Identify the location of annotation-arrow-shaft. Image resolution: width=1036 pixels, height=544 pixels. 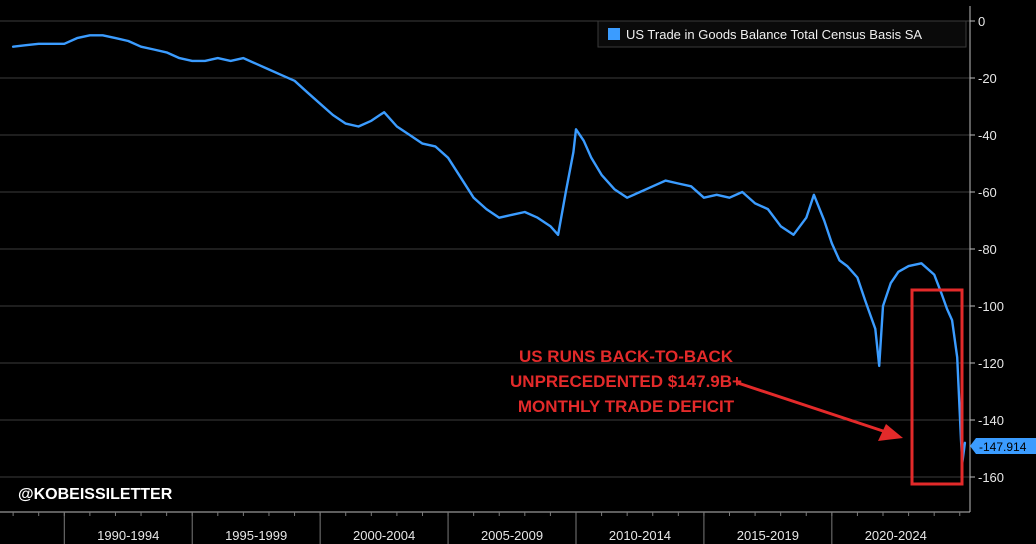
(812, 407).